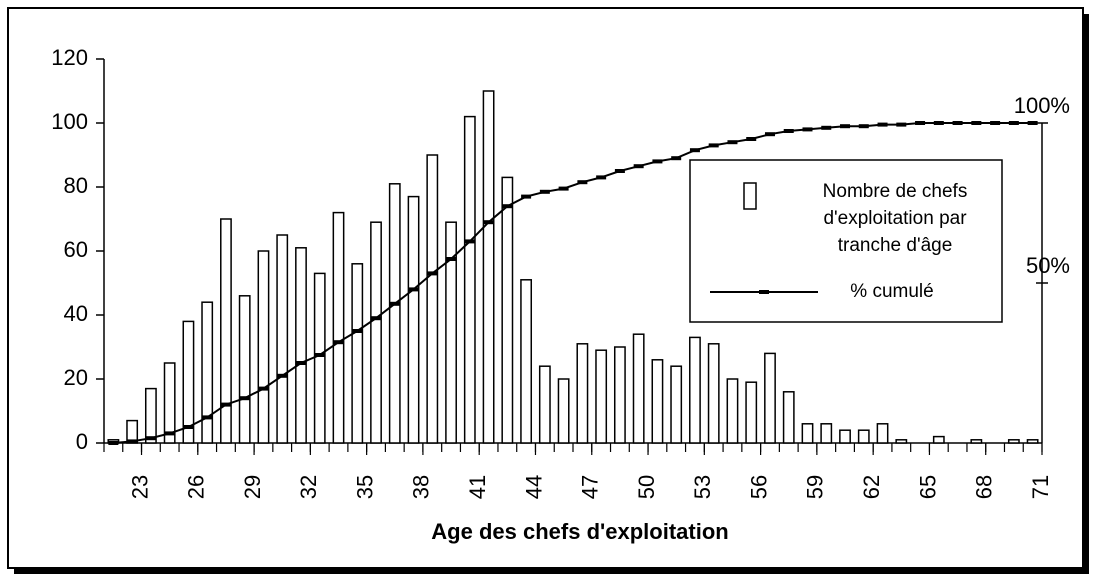 The image size is (1095, 580). I want to click on legend-bar-icon, so click(750, 196).